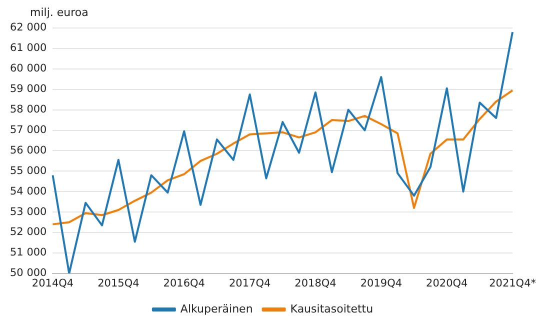  What do you see at coordinates (249, 283) in the screenshot?
I see `x-tick-label: 2017Q4` at bounding box center [249, 283].